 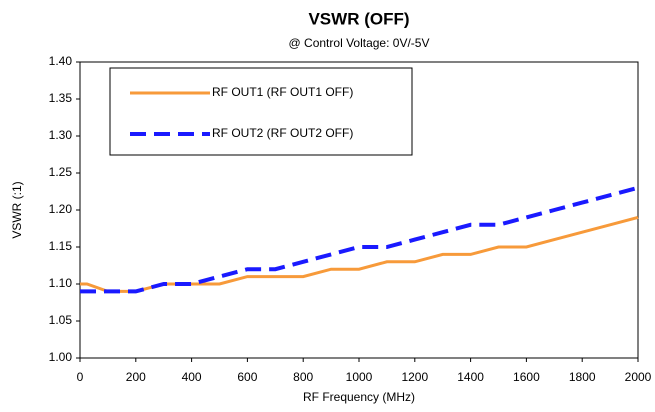 I want to click on x-tick-label: 200, so click(x=136, y=377).